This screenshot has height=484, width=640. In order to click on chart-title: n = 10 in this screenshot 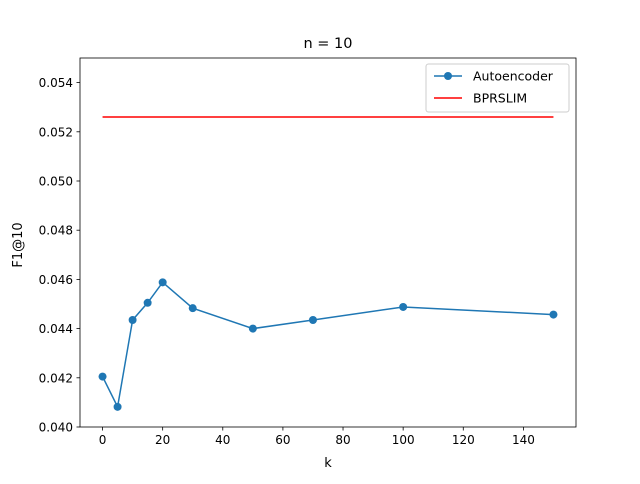, I will do `click(327, 44)`.